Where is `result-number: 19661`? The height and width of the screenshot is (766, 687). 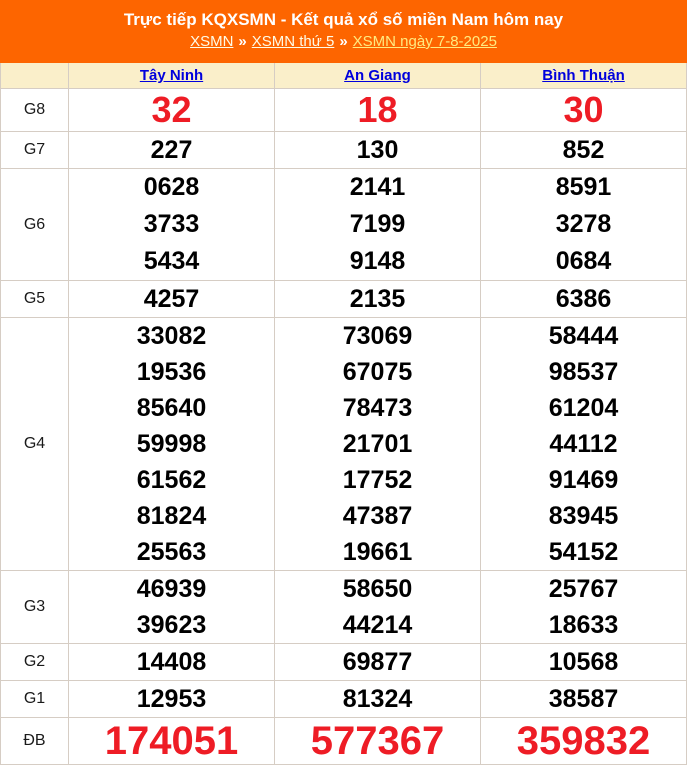
result-number: 19661 is located at coordinates (377, 552).